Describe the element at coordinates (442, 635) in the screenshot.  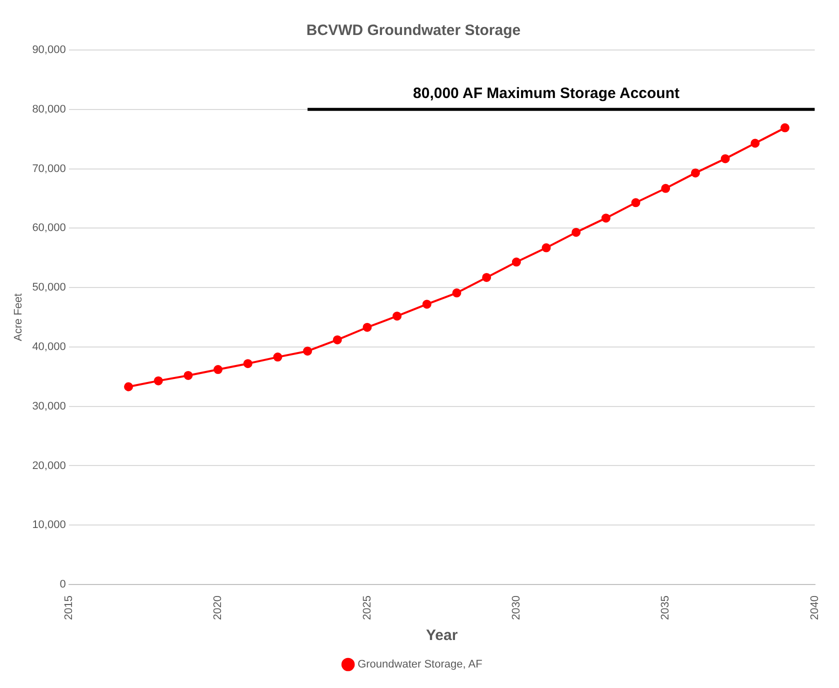
I see `x-axis-title: Year` at that location.